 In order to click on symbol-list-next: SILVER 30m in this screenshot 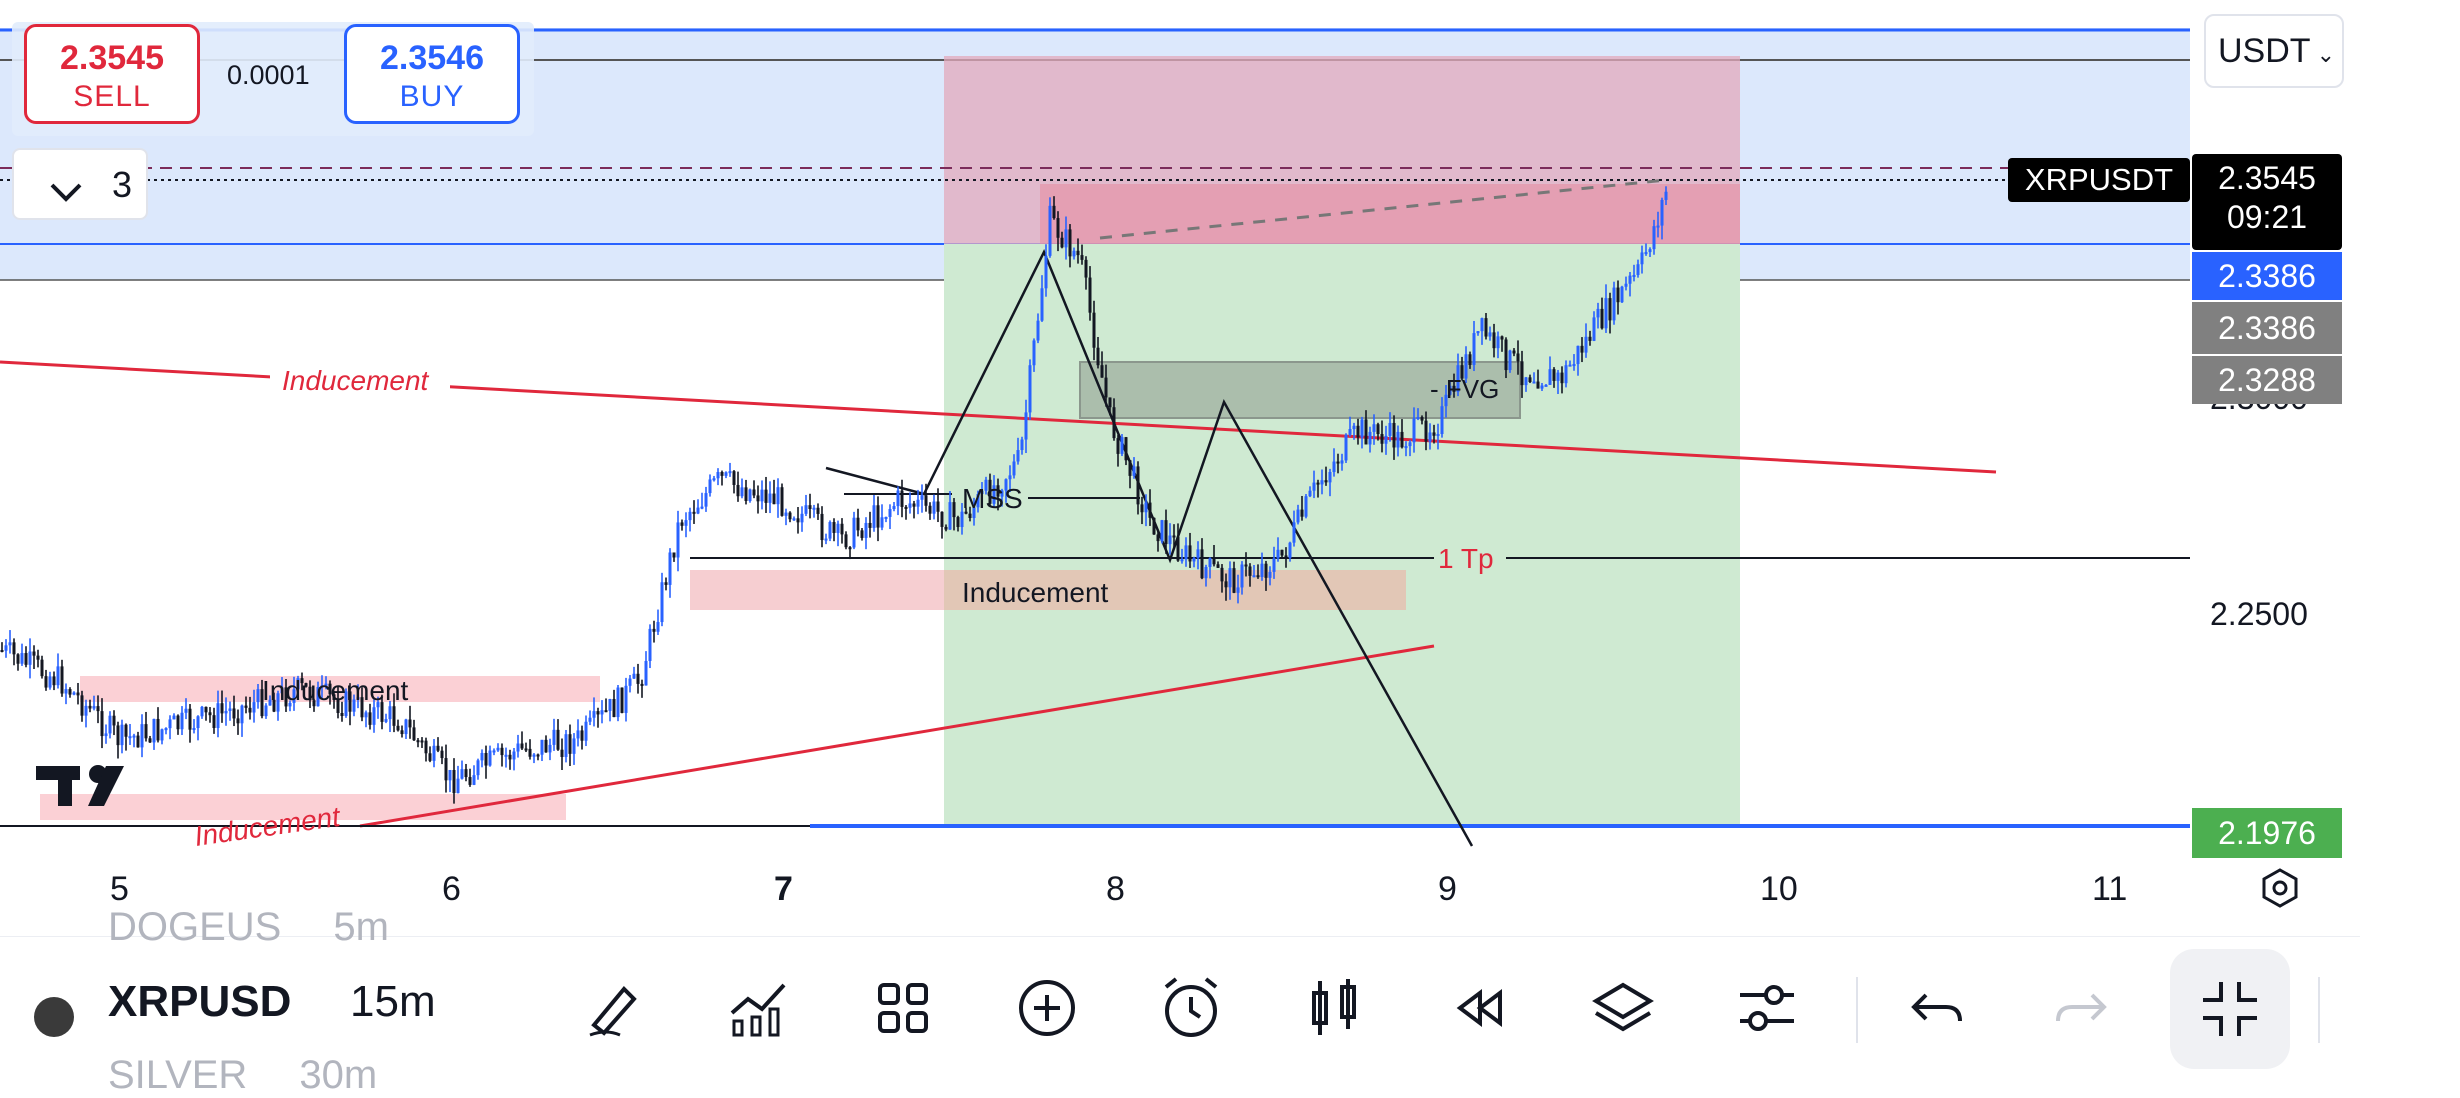, I will do `click(242, 1075)`.